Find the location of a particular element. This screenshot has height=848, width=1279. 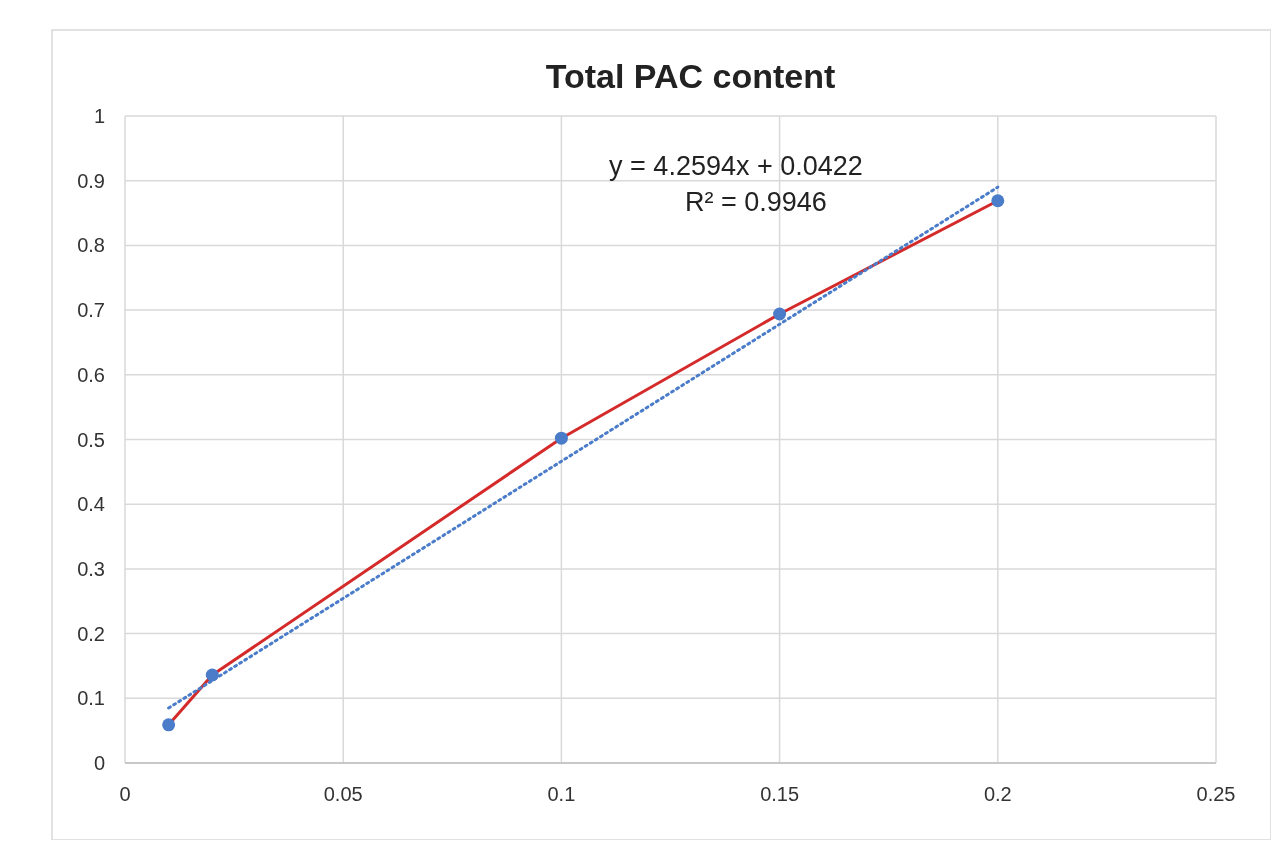

y-tick-label: 0 is located at coordinates (99, 763).